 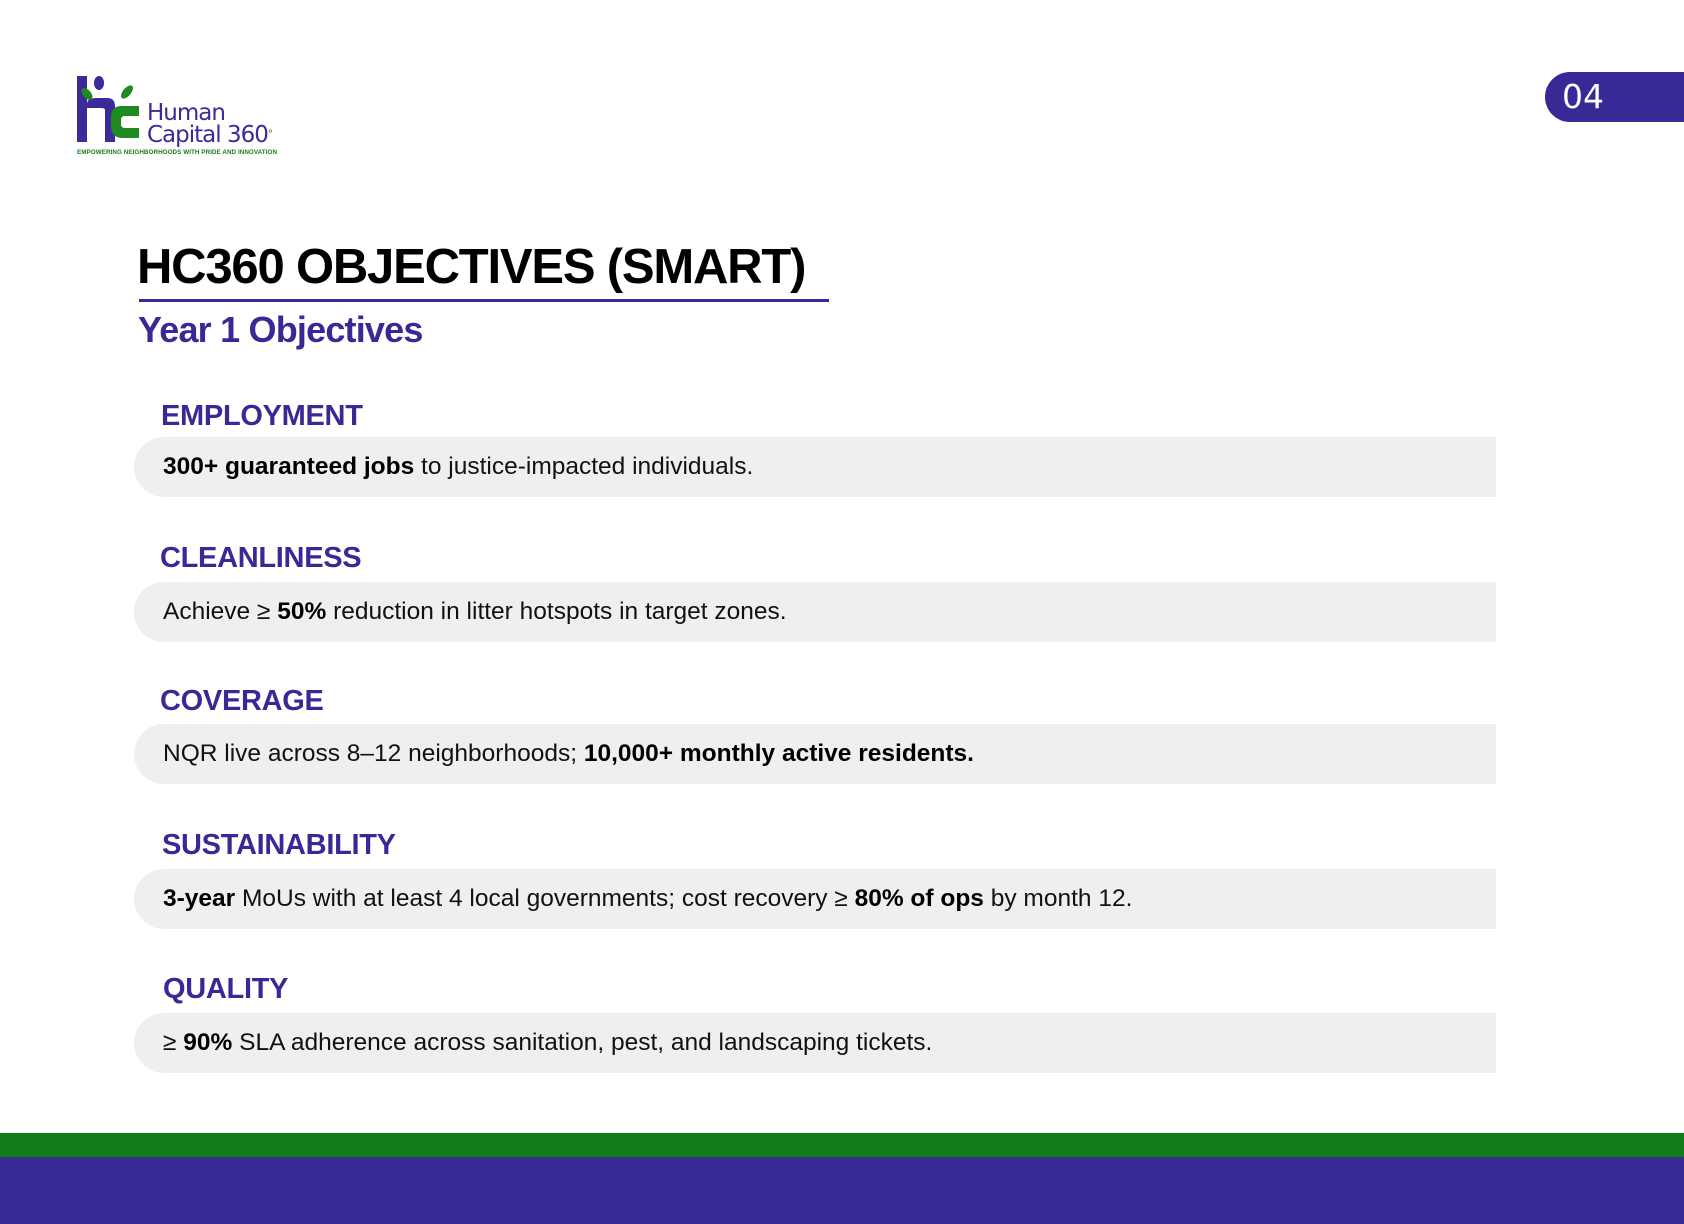 I want to click on hc-logo-icon, so click(x=108, y=109).